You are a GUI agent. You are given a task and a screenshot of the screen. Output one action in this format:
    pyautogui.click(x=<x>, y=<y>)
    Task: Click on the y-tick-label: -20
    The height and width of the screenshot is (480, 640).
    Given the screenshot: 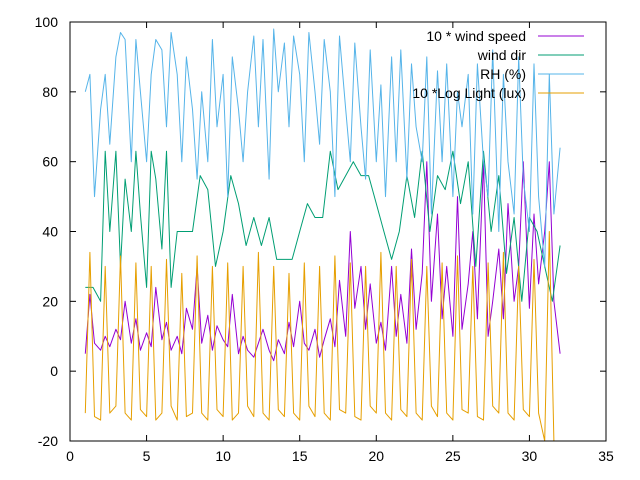 What is the action you would take?
    pyautogui.click(x=48, y=441)
    